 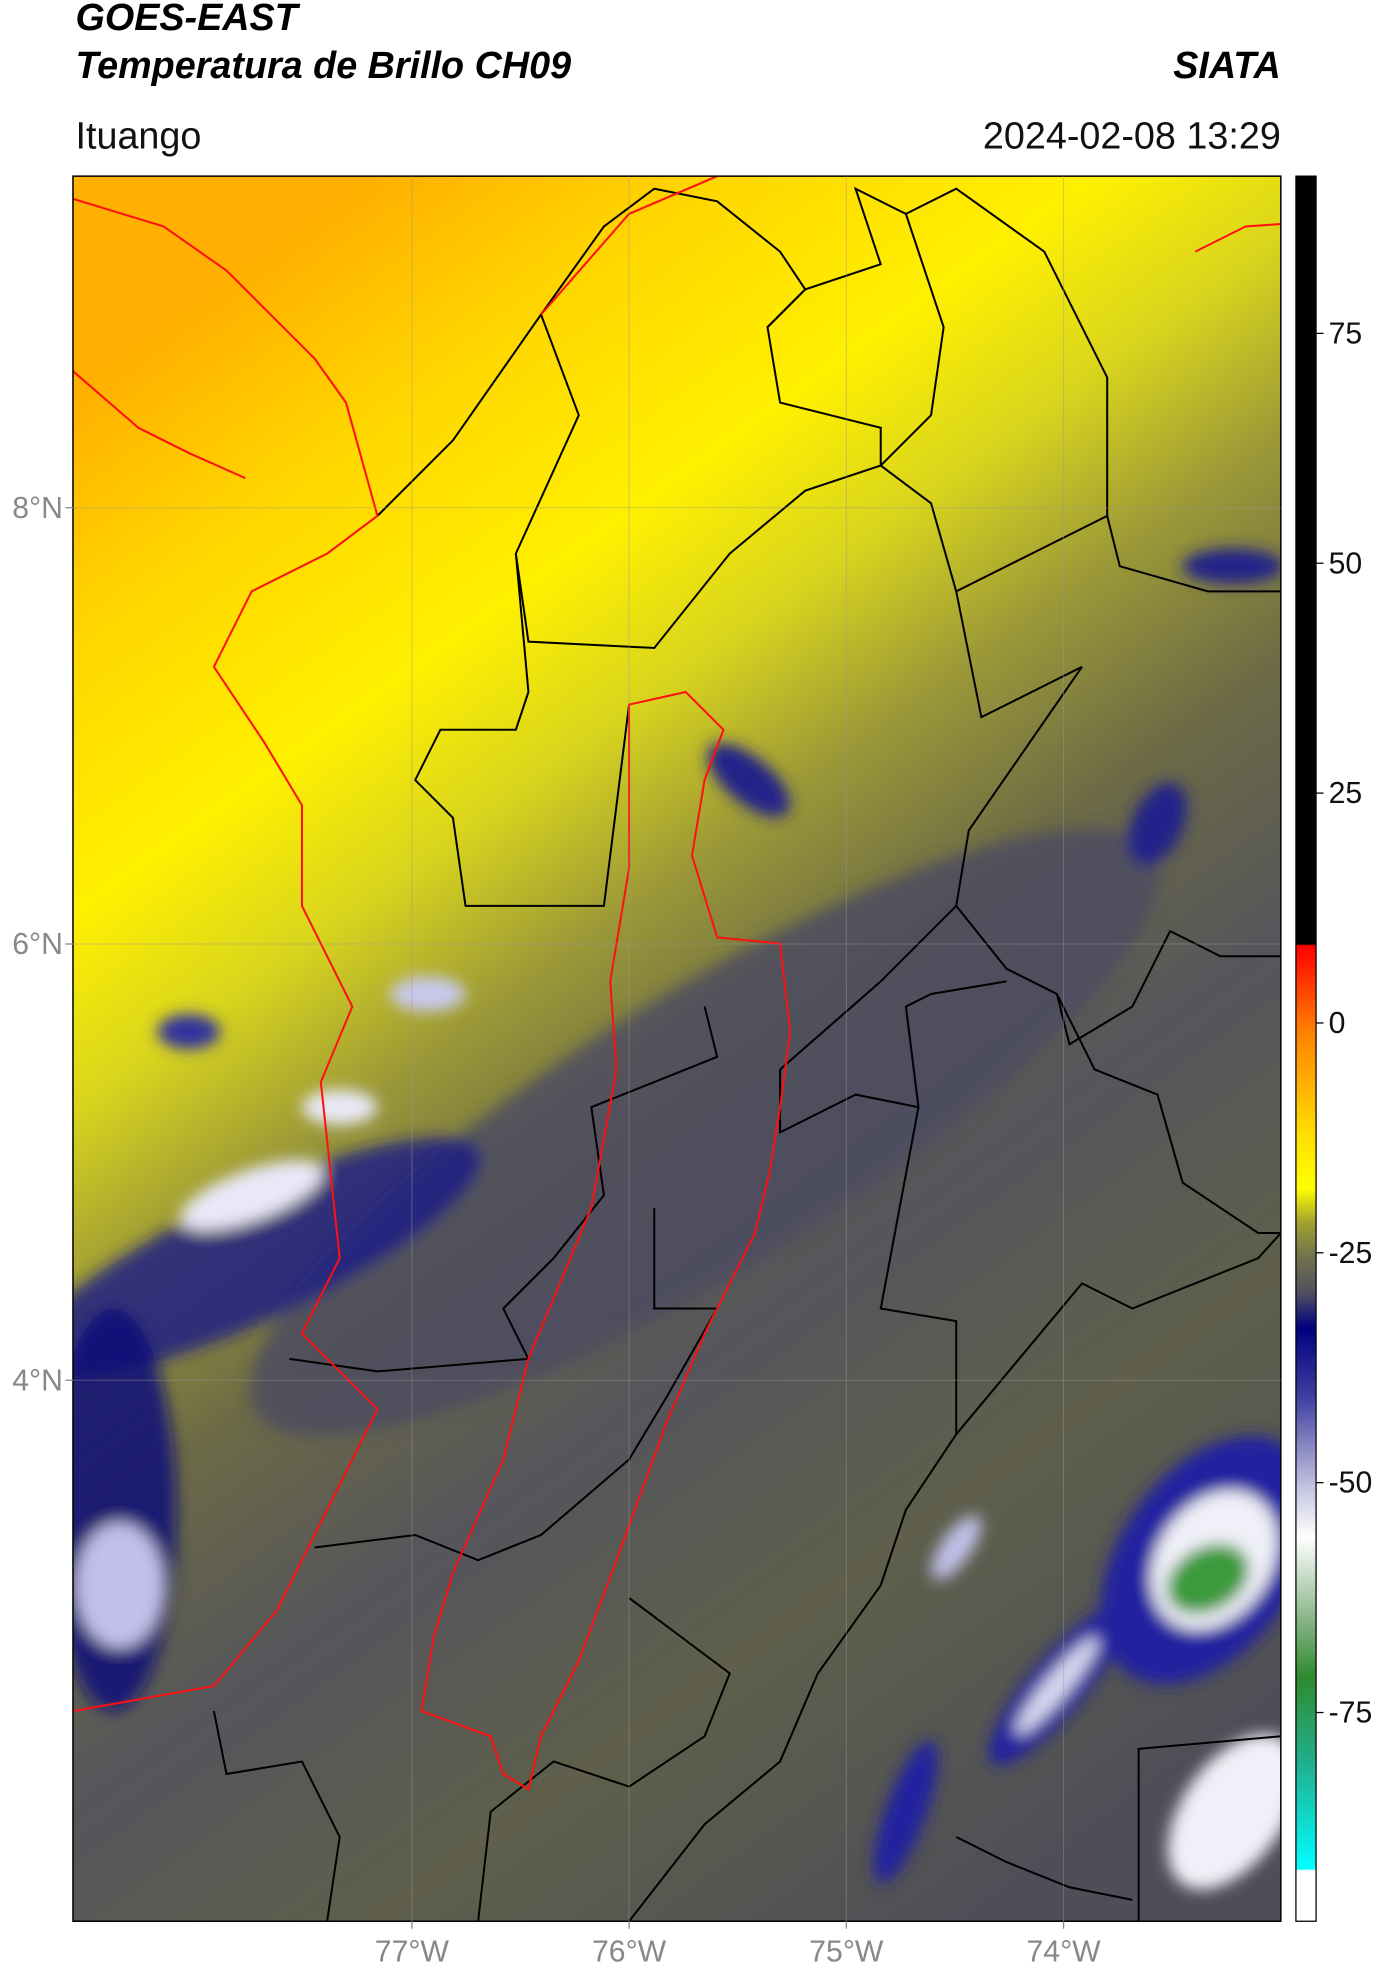 I want to click on lat-tick-label: 6°N, so click(x=37, y=944).